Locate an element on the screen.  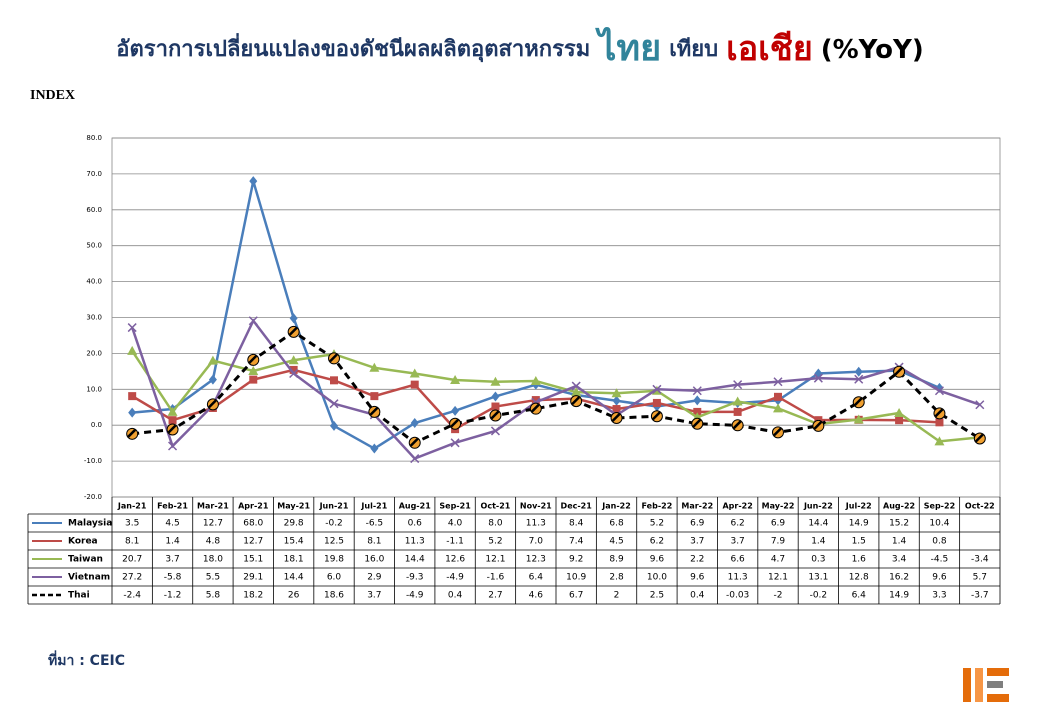
x-tick-label: Apr-21 is located at coordinates (253, 506).